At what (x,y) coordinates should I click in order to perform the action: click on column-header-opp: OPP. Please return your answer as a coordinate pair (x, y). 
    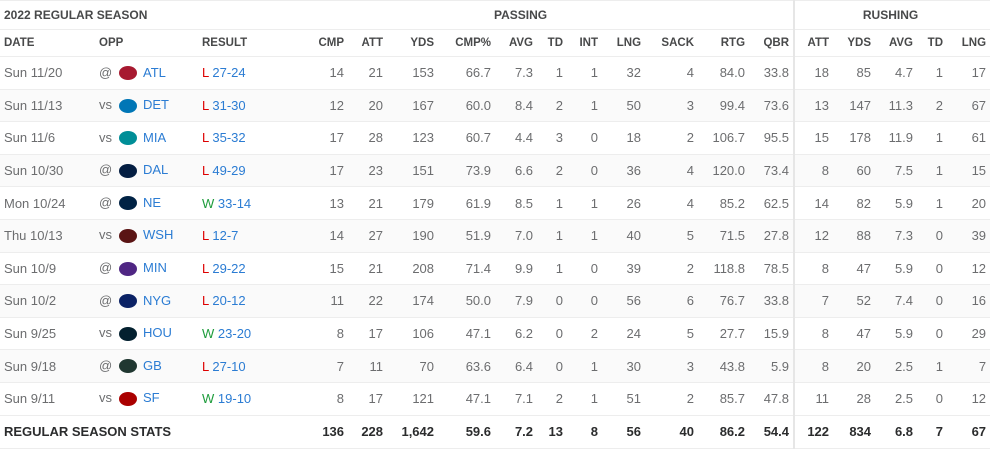
    Looking at the image, I should click on (146, 43).